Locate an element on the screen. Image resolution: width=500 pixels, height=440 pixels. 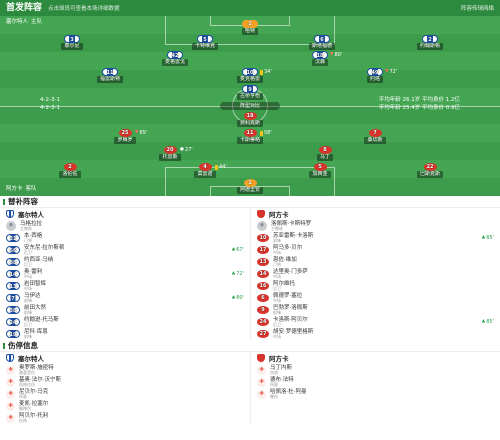
away-substitutes-team-head: 阿方卡 is located at coordinates (375, 214).